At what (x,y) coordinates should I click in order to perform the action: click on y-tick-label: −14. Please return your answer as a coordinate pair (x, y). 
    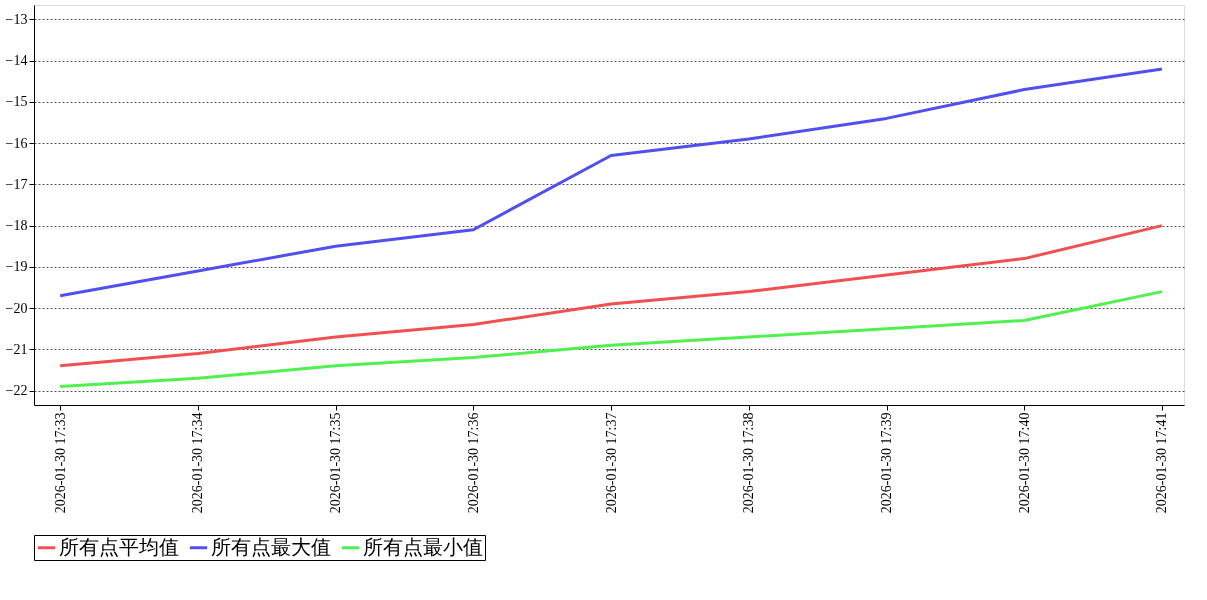
    Looking at the image, I should click on (16, 61).